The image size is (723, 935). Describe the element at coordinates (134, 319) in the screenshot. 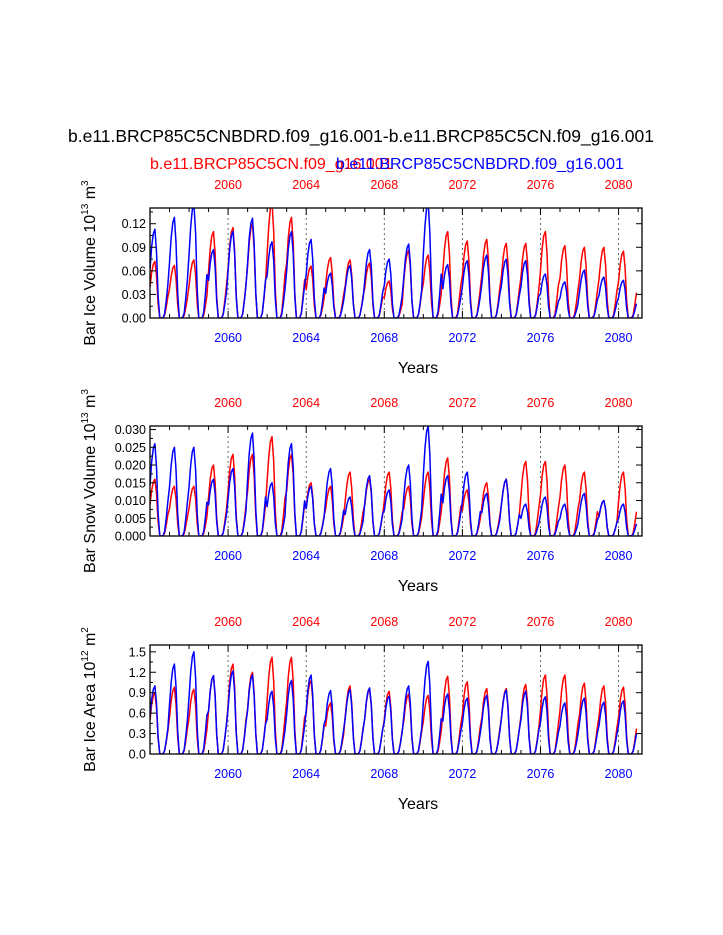

I see `y-tick-label: 0.00` at that location.